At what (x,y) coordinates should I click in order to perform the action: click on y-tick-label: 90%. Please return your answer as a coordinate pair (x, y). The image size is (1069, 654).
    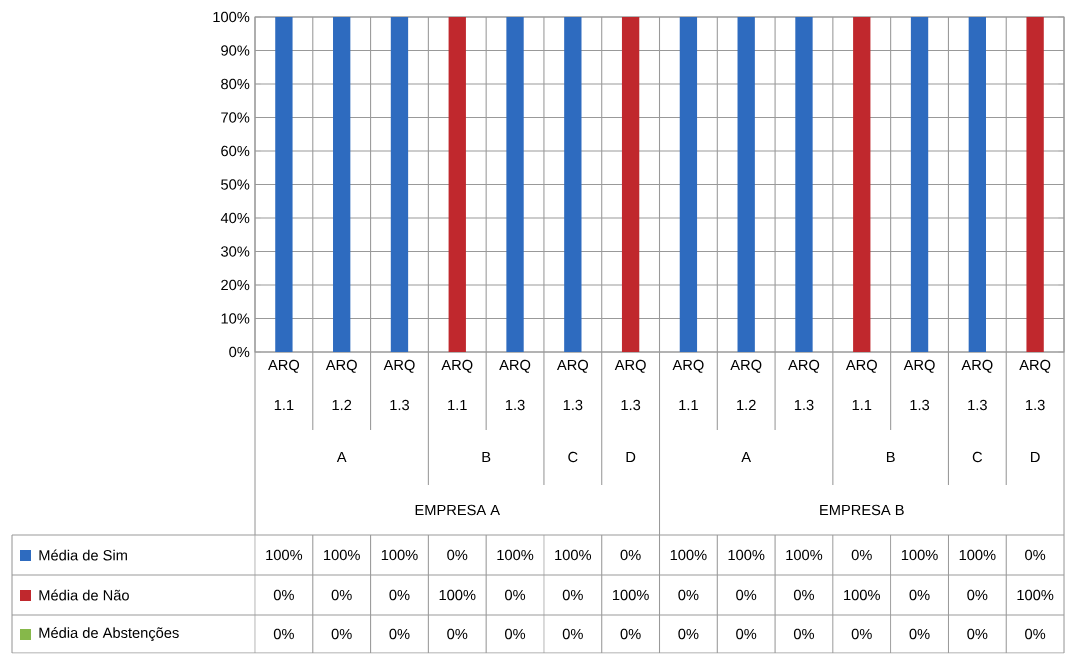
    Looking at the image, I should click on (235, 50).